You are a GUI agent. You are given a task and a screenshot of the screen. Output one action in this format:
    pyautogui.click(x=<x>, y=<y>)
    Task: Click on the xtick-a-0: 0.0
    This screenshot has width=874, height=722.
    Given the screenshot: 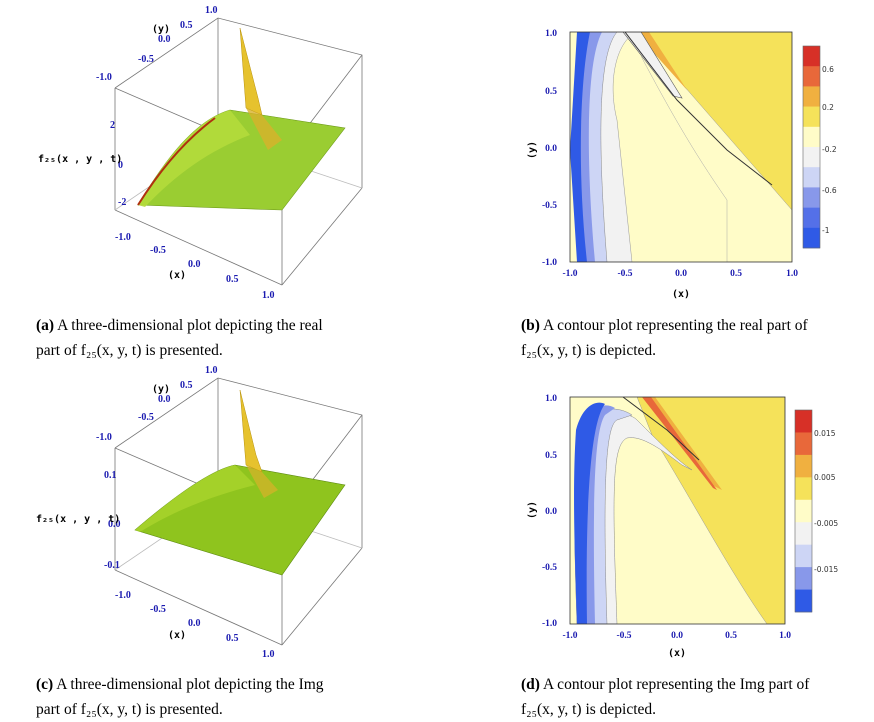 What is the action you would take?
    pyautogui.click(x=194, y=264)
    